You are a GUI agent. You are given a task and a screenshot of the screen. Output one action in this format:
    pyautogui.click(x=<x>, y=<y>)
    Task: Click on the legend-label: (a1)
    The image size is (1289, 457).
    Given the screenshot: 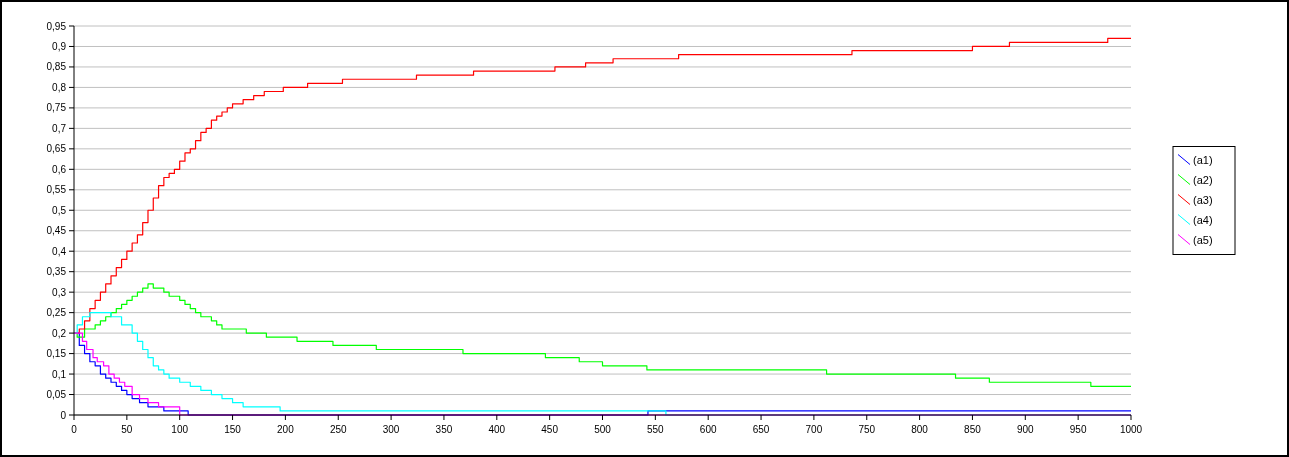 What is the action you would take?
    pyautogui.click(x=1203, y=160)
    